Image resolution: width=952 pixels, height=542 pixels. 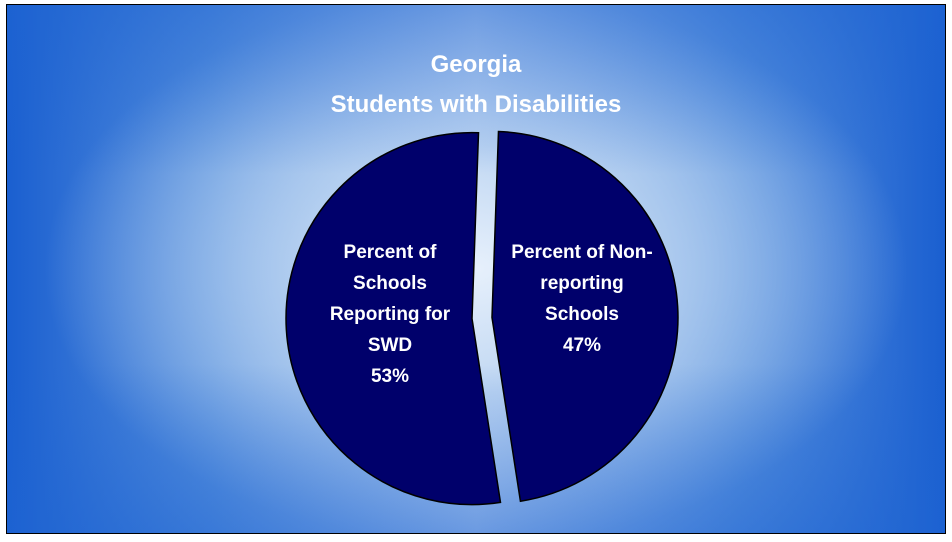 What do you see at coordinates (390, 376) in the screenshot?
I see `slice-percent-label: 53%` at bounding box center [390, 376].